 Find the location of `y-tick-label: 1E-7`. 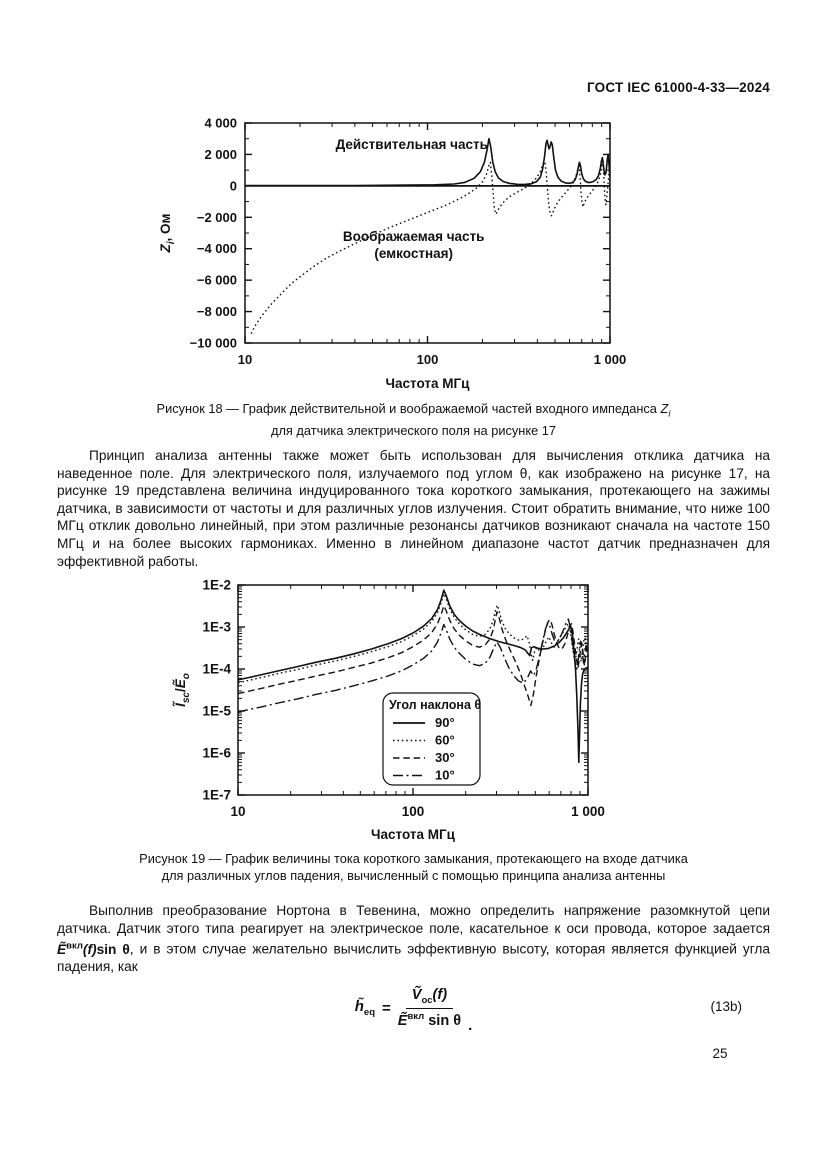

y-tick-label: 1E-7 is located at coordinates (216, 795).